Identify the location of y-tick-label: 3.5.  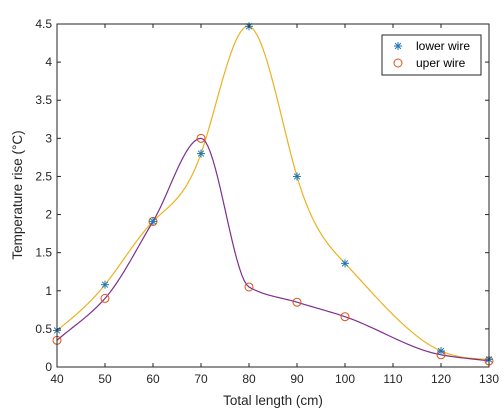
(43, 100).